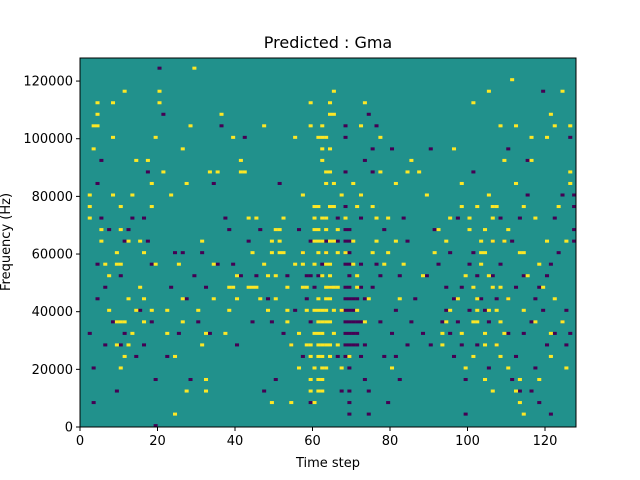 This screenshot has height=480, width=640. Describe the element at coordinates (52, 370) in the screenshot. I see `y-tick-label: 20000` at that location.